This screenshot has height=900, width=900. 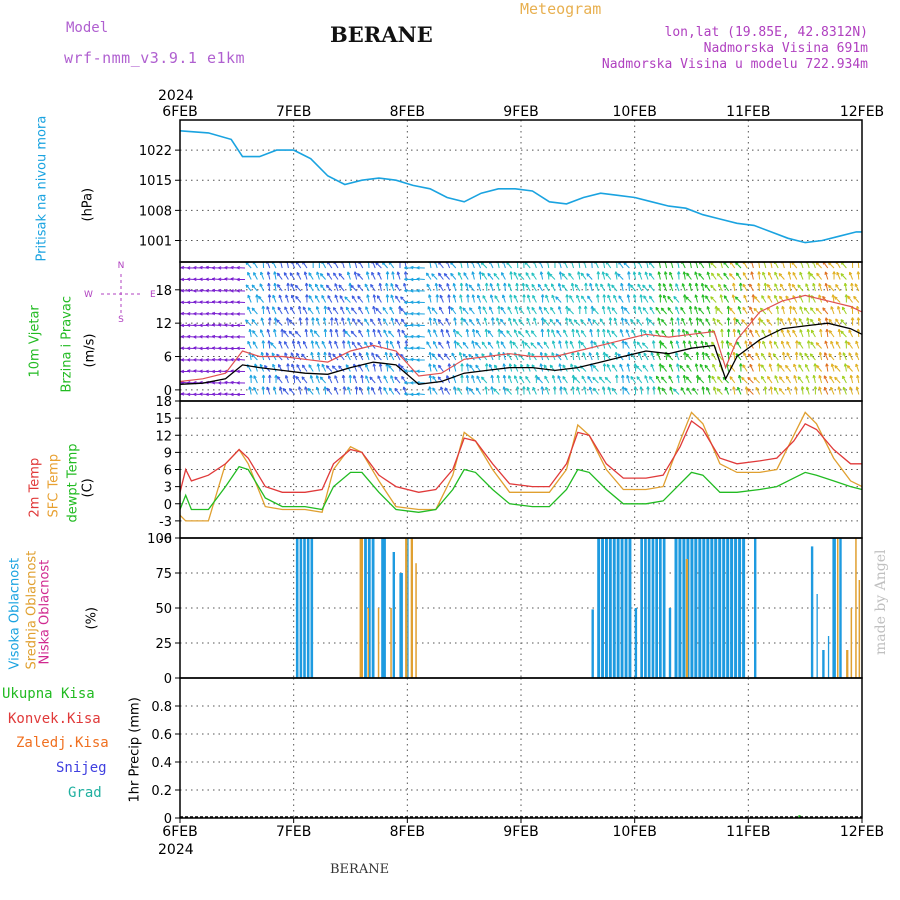 What do you see at coordinates (561, 9) in the screenshot?
I see `meteogram-label: Meteogram` at bounding box center [561, 9].